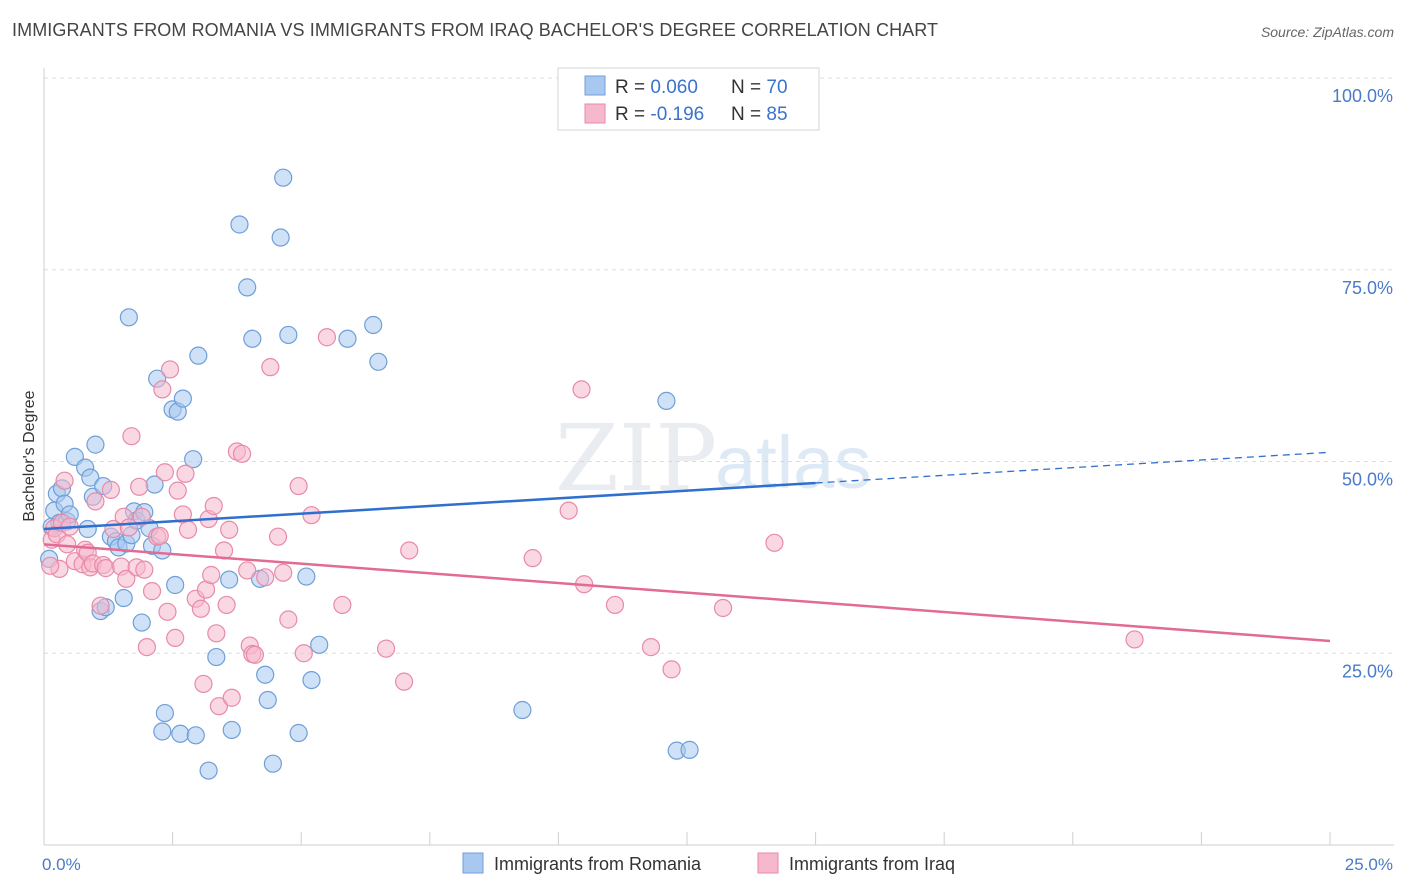 This screenshot has height=892, width=1406. What do you see at coordinates (632, 87) in the screenshot?
I see `romania-r-label: R =` at bounding box center [632, 87].